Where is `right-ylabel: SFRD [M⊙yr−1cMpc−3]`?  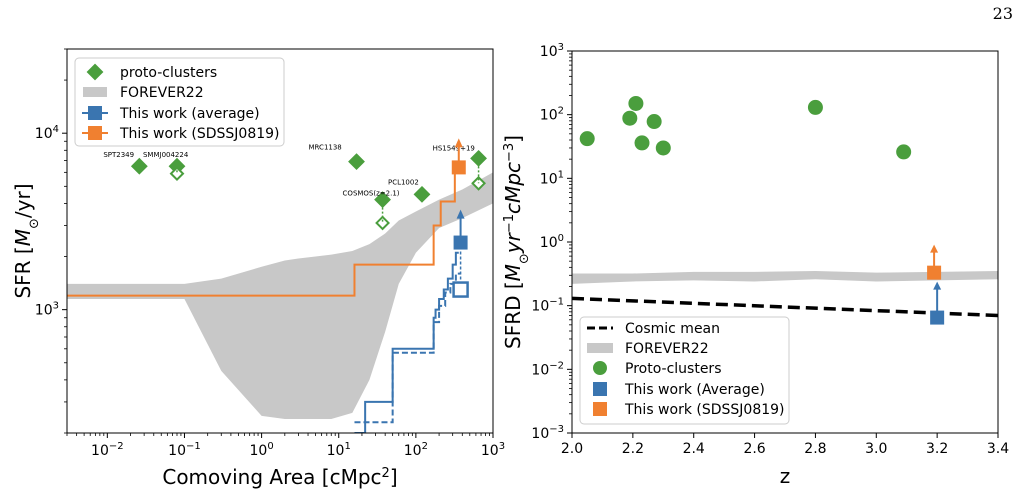 right-ylabel: SFRD [M⊙yr−1cMpc−3] is located at coordinates (516, 242).